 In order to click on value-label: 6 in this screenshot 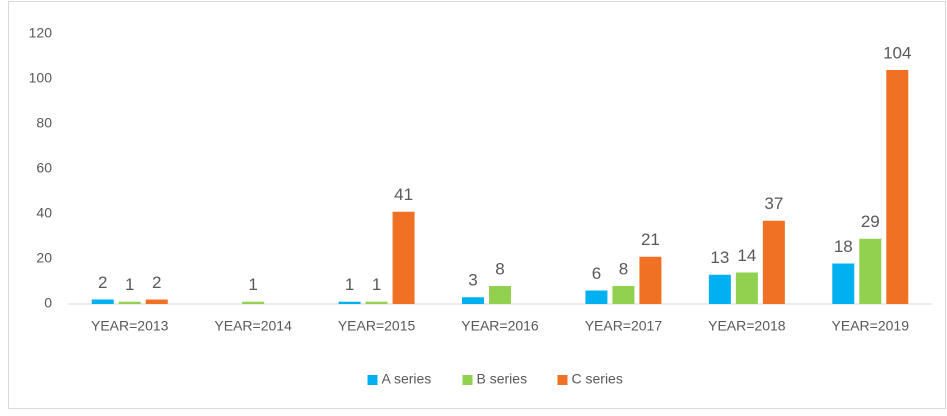, I will do `click(596, 273)`.